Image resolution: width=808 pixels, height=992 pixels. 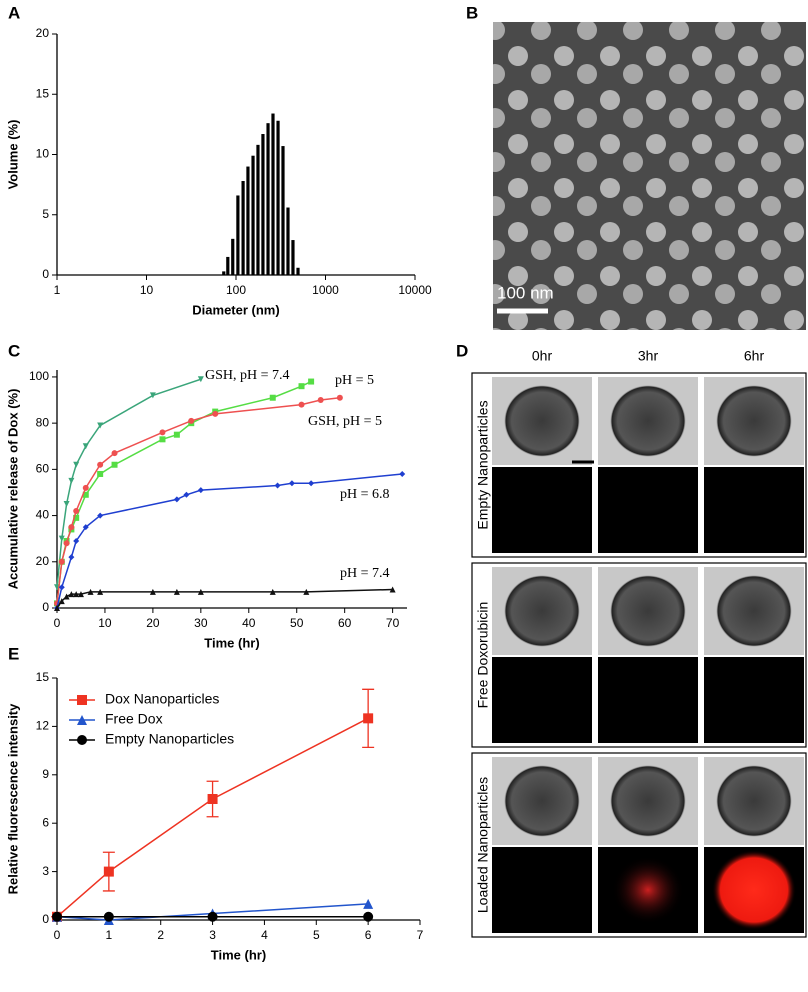 What do you see at coordinates (160, 935) in the screenshot?
I see `x-tick-label: 2` at bounding box center [160, 935].